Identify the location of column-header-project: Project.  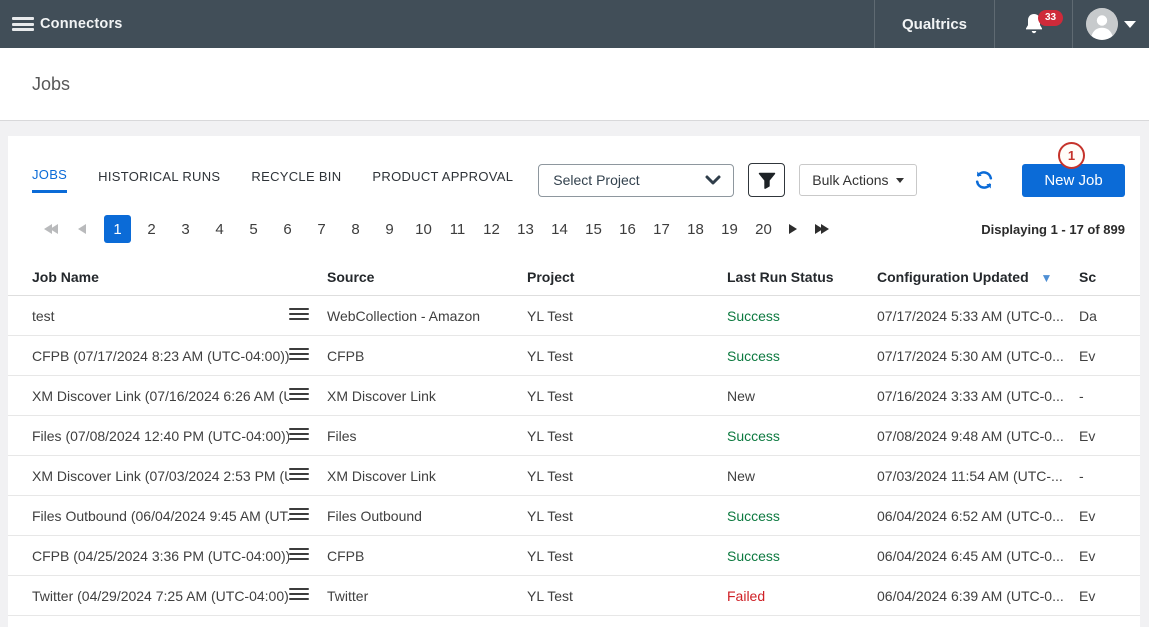
(551, 276).